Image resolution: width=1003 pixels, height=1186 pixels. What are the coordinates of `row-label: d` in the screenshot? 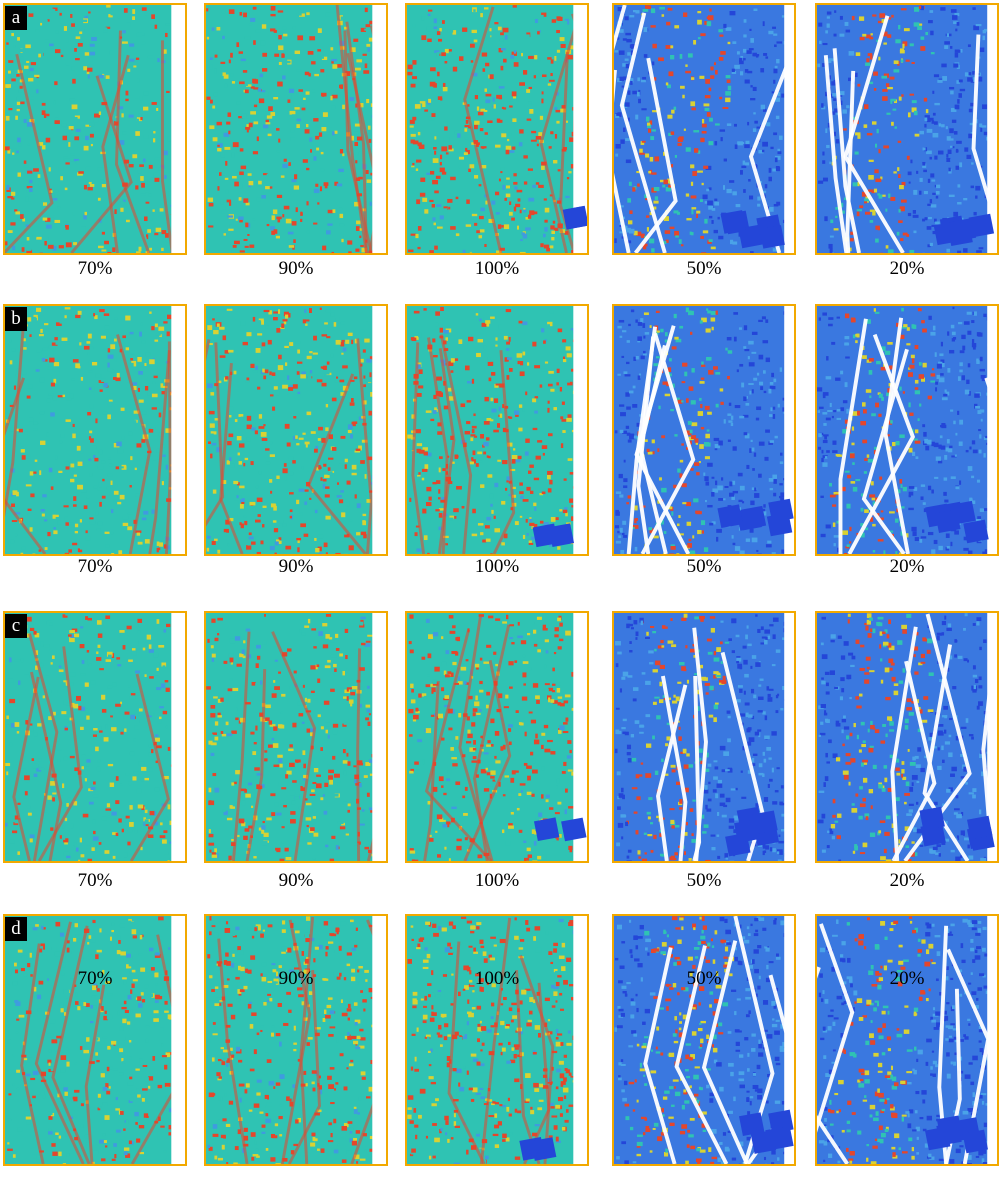 It's located at (16, 929).